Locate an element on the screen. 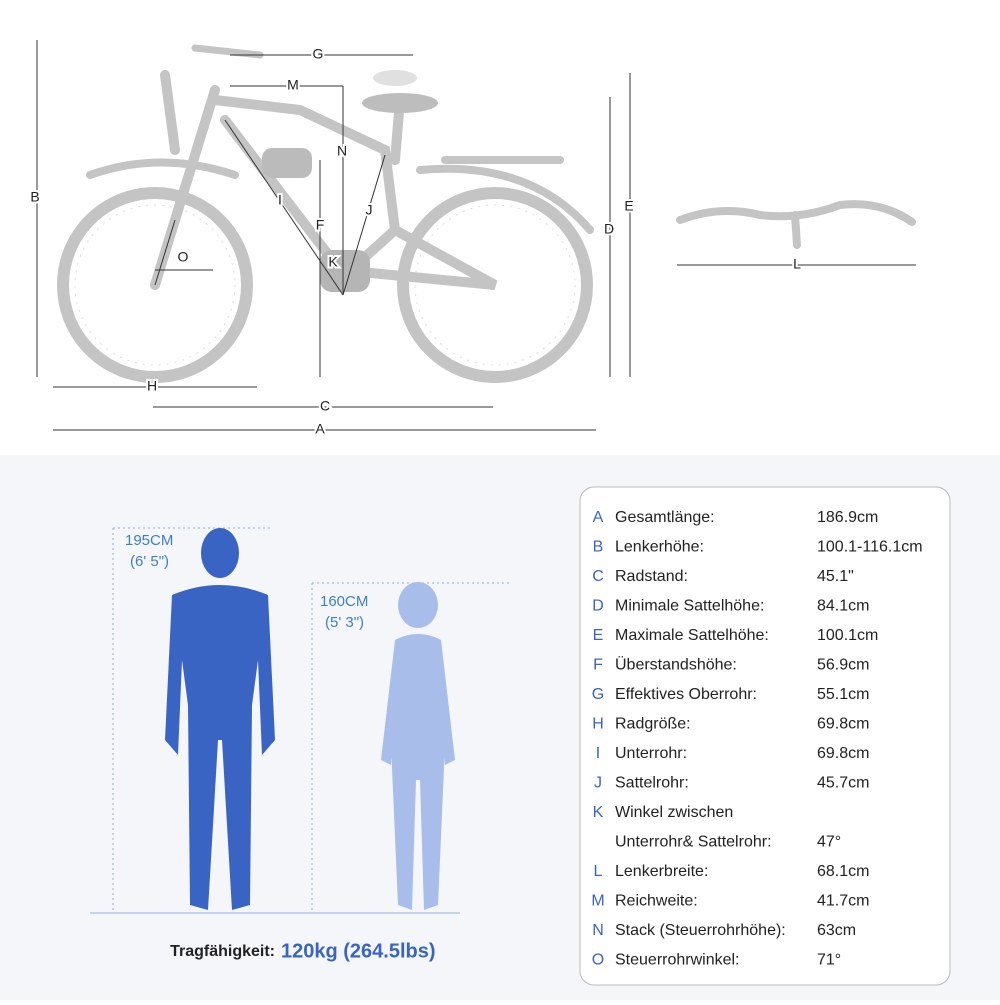  dimension-label: A is located at coordinates (320, 429).